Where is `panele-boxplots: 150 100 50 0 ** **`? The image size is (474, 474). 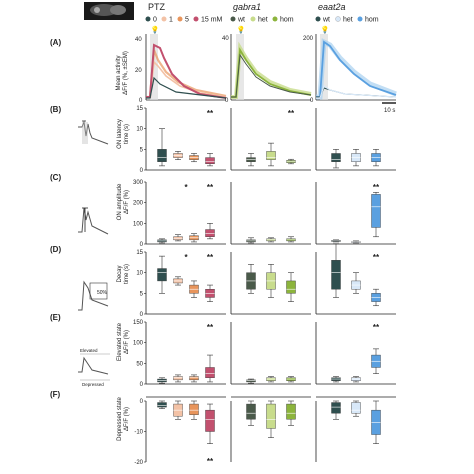
panele-boxplots: 150 100 50 0 ** ** is located at coordinates (264, 354).